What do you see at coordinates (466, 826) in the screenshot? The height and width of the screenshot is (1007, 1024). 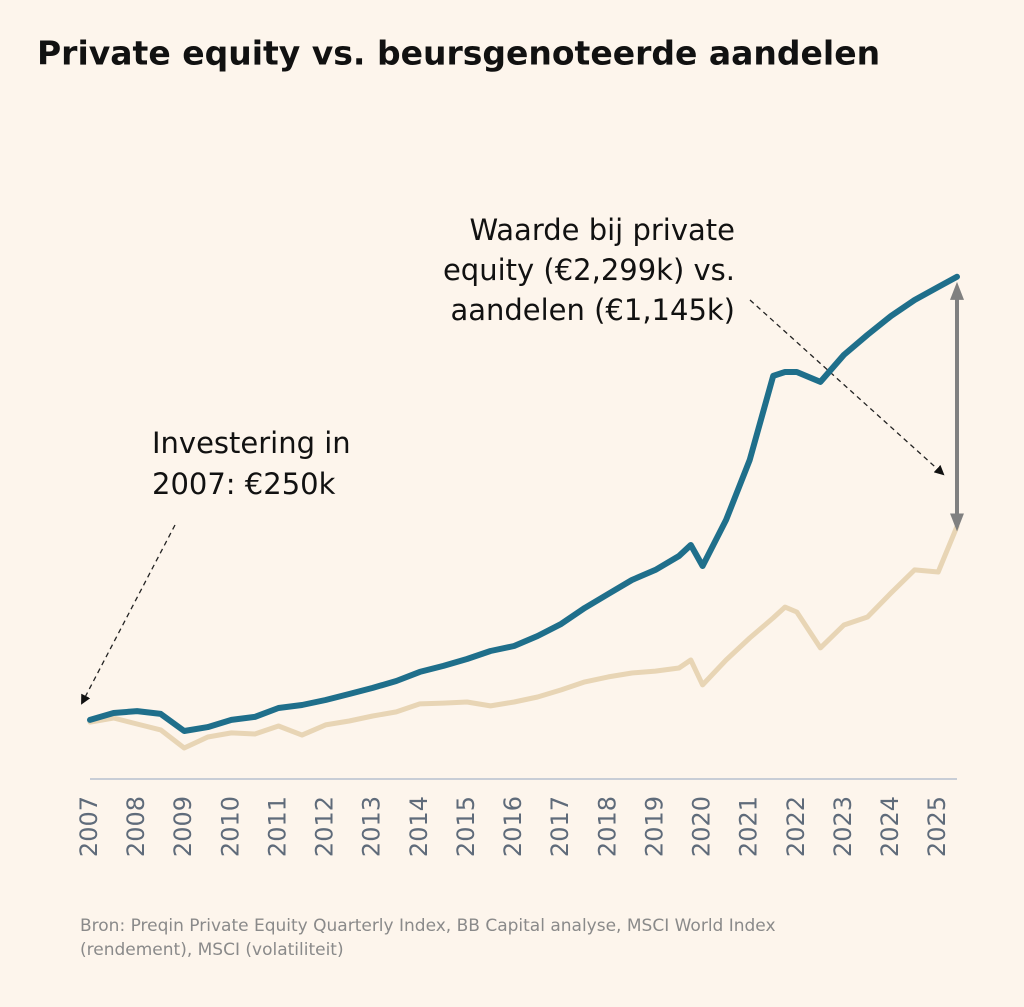 I see `x-tick-label: 2015` at bounding box center [466, 826].